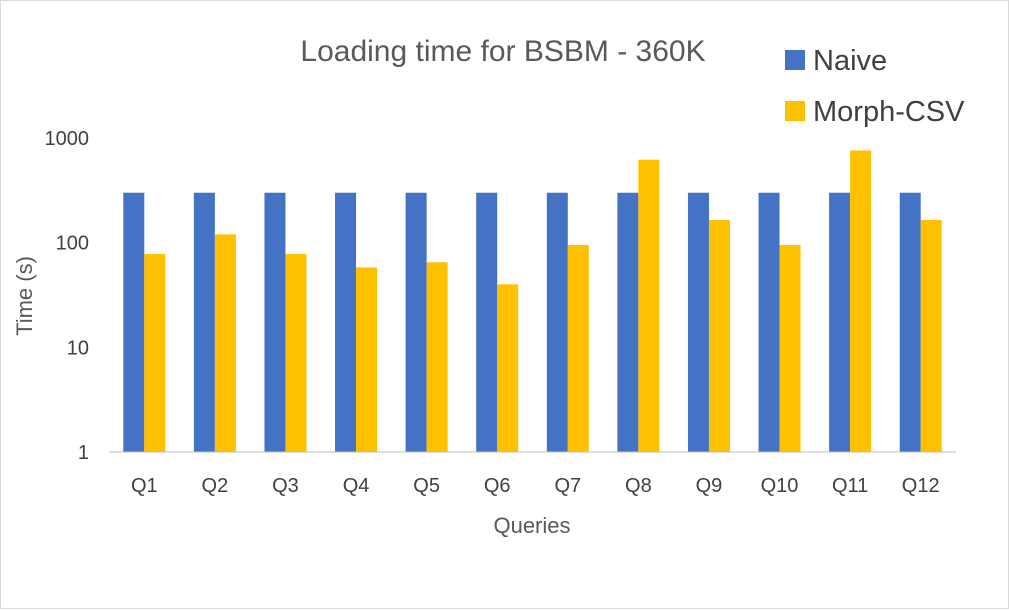 Image resolution: width=1009 pixels, height=610 pixels. Describe the element at coordinates (426, 486) in the screenshot. I see `x-tick-label: Q5` at that location.